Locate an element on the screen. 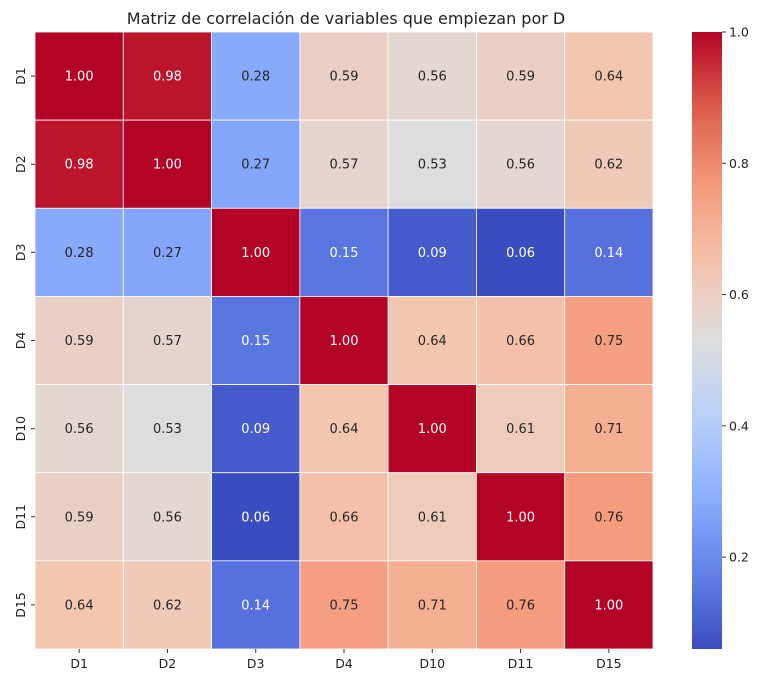 This screenshot has width=764, height=682. heatmap-cell-D1-D4 is located at coordinates (344, 76).